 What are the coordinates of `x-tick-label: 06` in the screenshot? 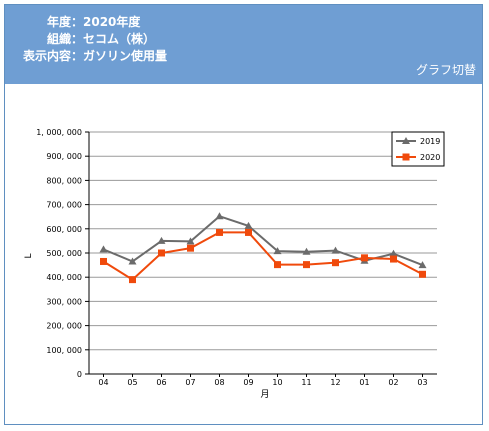 It's located at (161, 382).